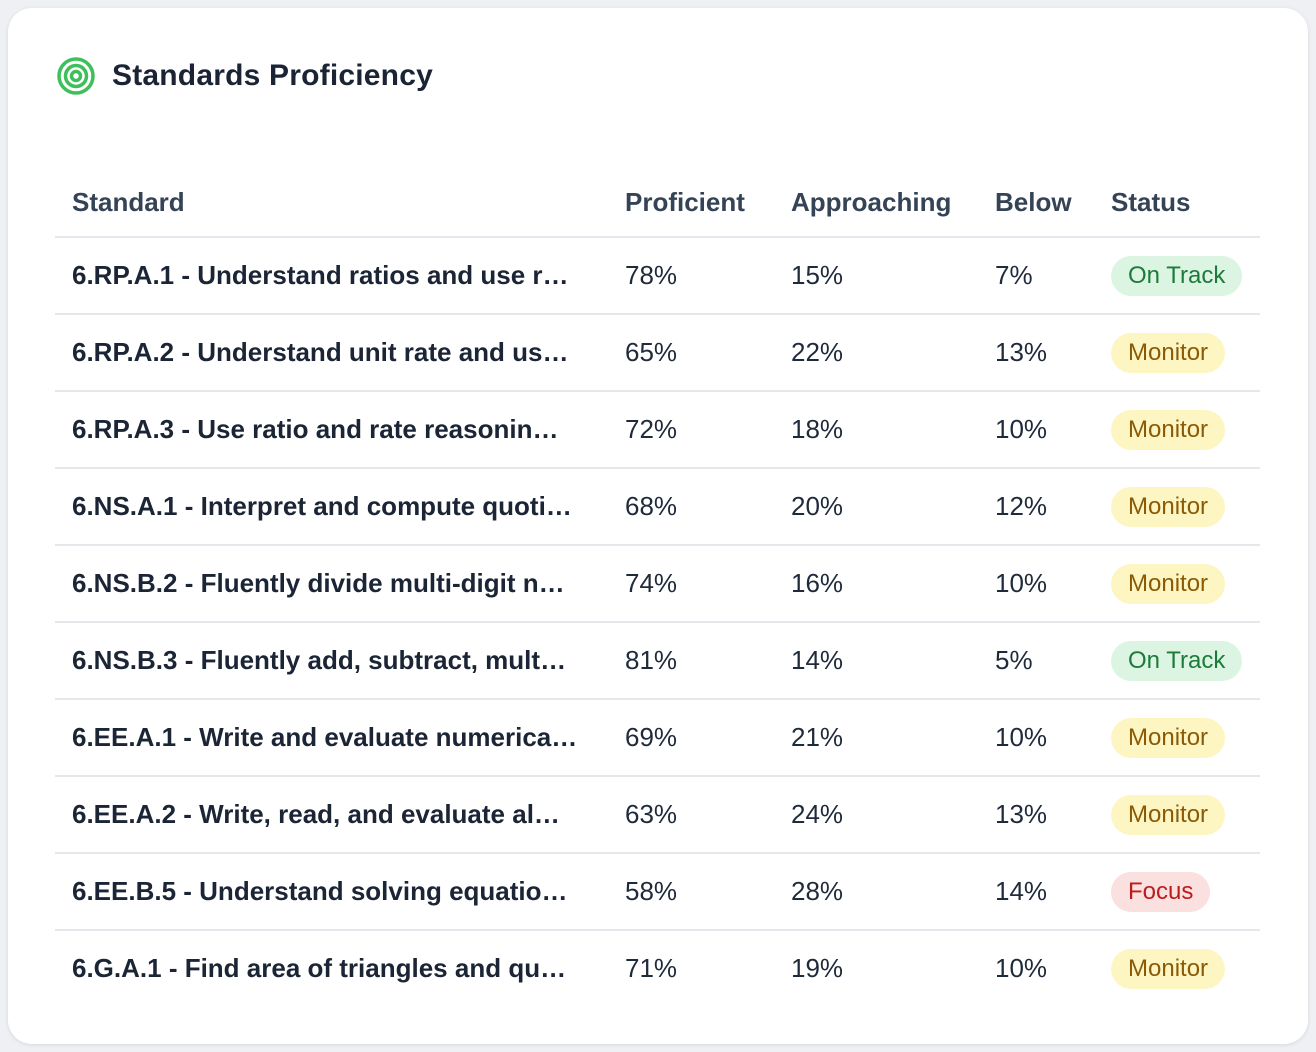 The height and width of the screenshot is (1052, 1316). I want to click on approaching-cell: 15%, so click(876, 276).